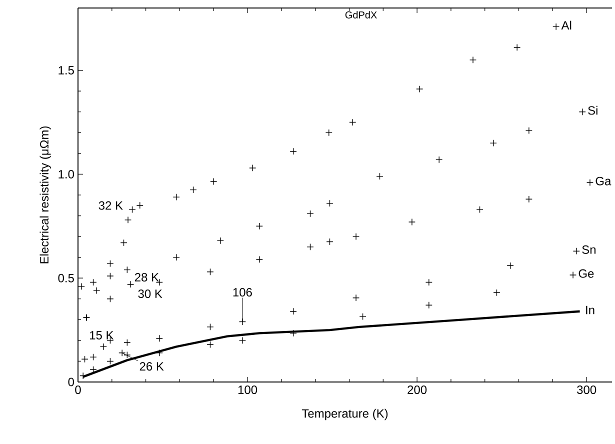 The image size is (615, 444). What do you see at coordinates (566, 25) in the screenshot?
I see `legend-label: Al` at bounding box center [566, 25].